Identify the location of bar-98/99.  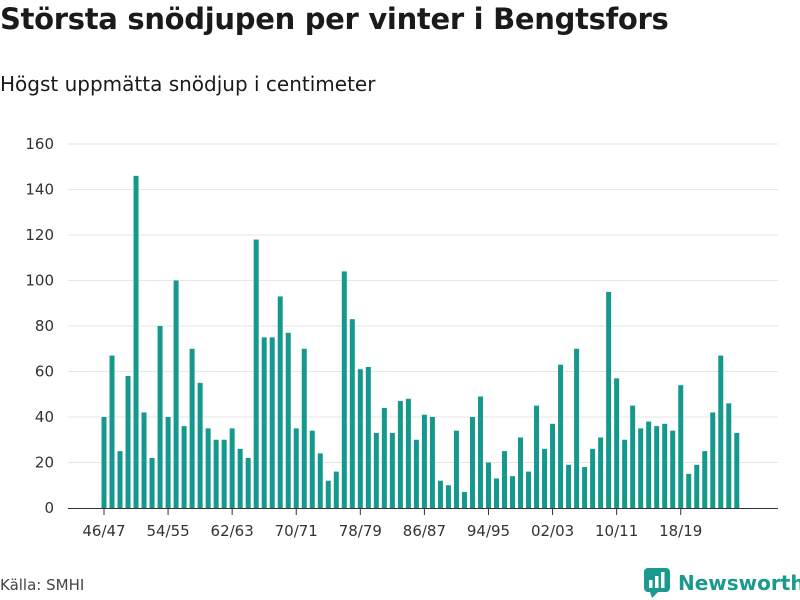
(521, 472).